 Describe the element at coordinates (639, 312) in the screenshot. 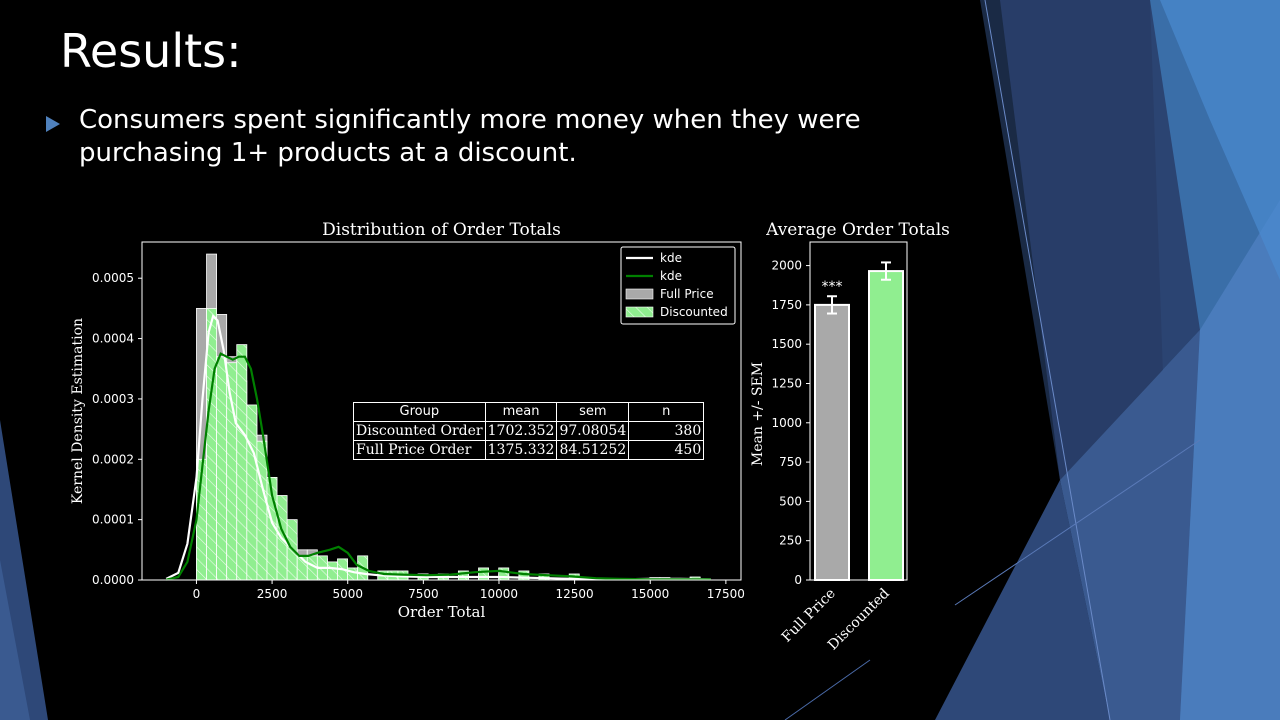

I see `legend-swatch-hatch` at that location.